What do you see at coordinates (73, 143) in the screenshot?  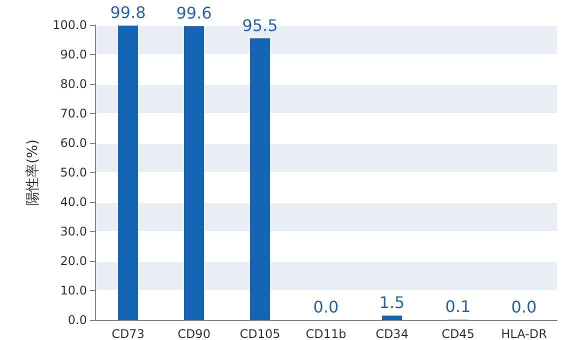 I see `y-tick-label: 60.0` at bounding box center [73, 143].